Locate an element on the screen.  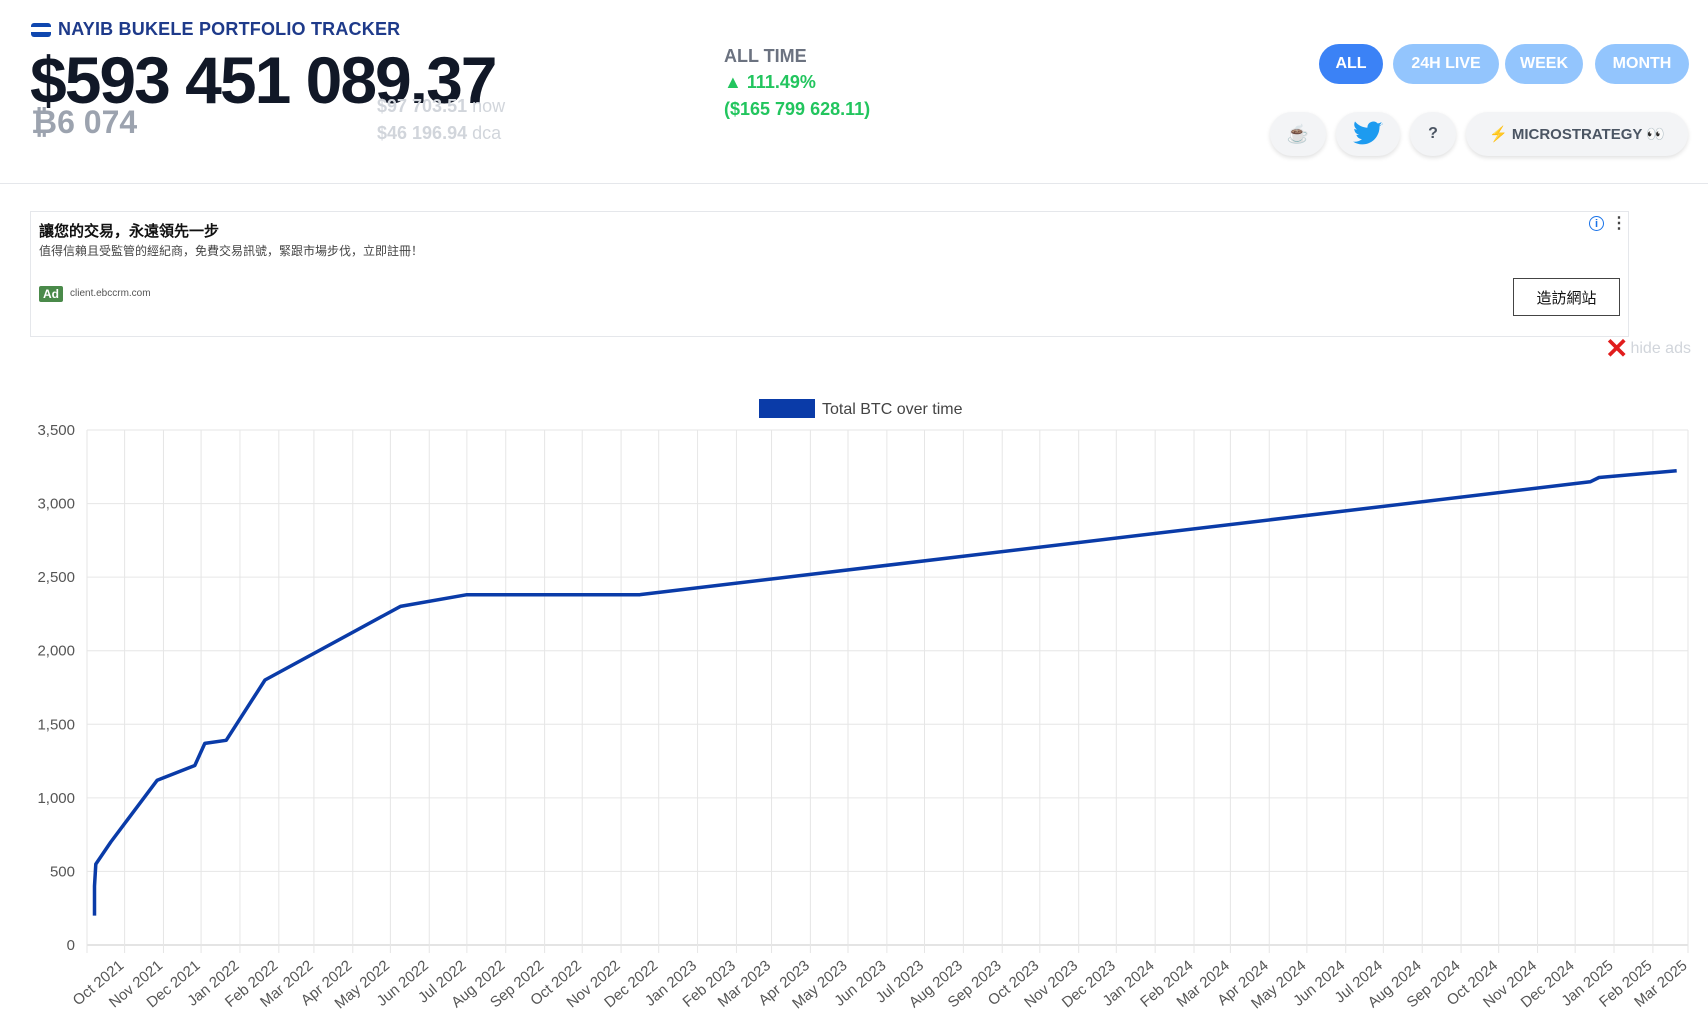
legend-swatch is located at coordinates (787, 408).